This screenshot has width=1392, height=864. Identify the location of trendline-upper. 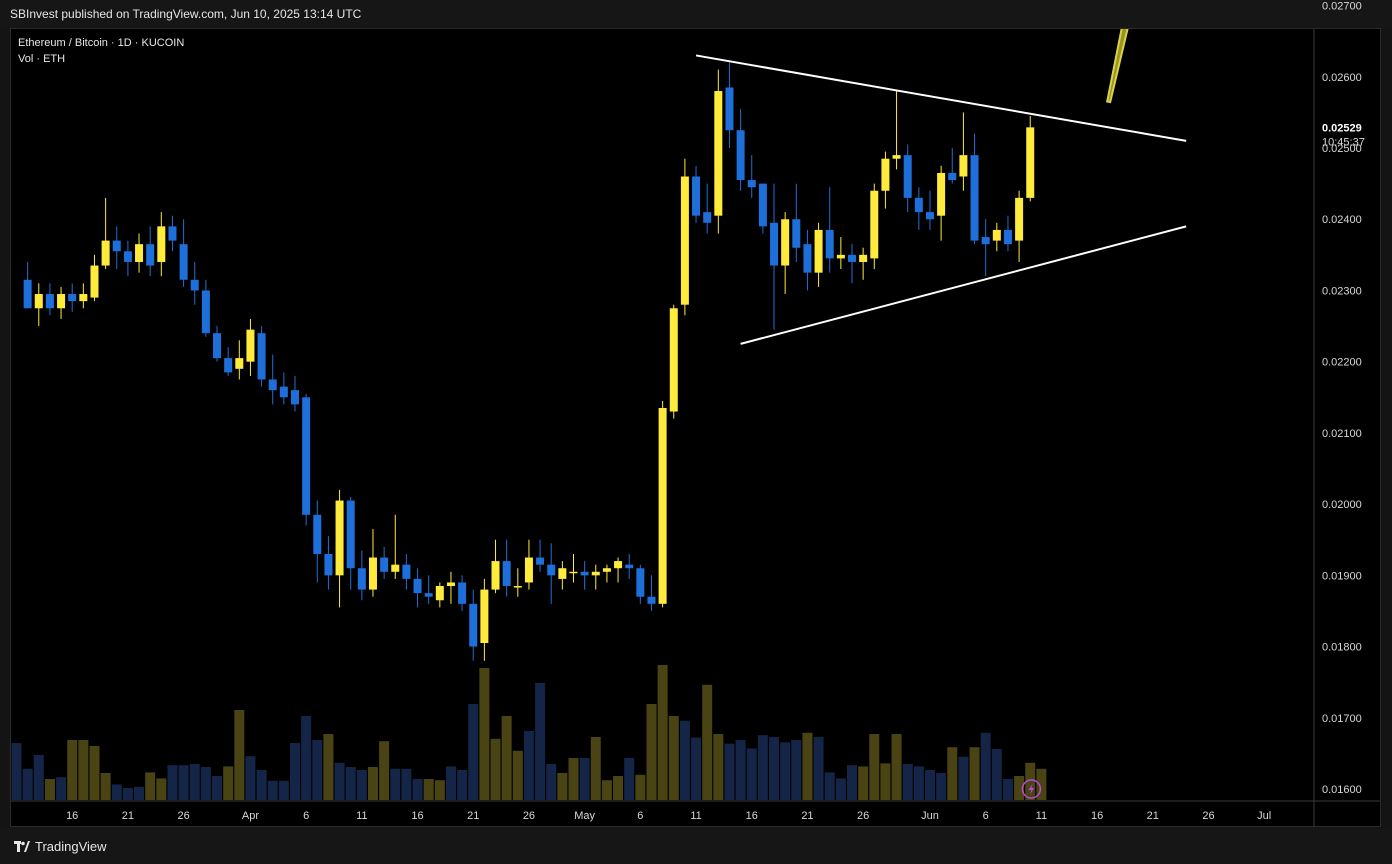
(941, 98).